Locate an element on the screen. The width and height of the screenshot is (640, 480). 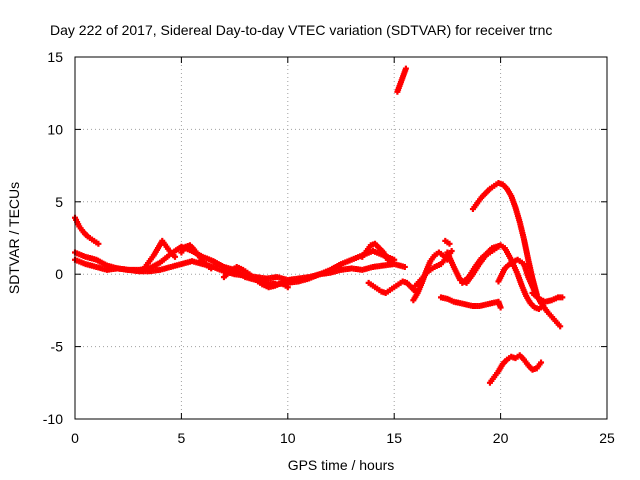
series-arc-s is located at coordinates (547, 297).